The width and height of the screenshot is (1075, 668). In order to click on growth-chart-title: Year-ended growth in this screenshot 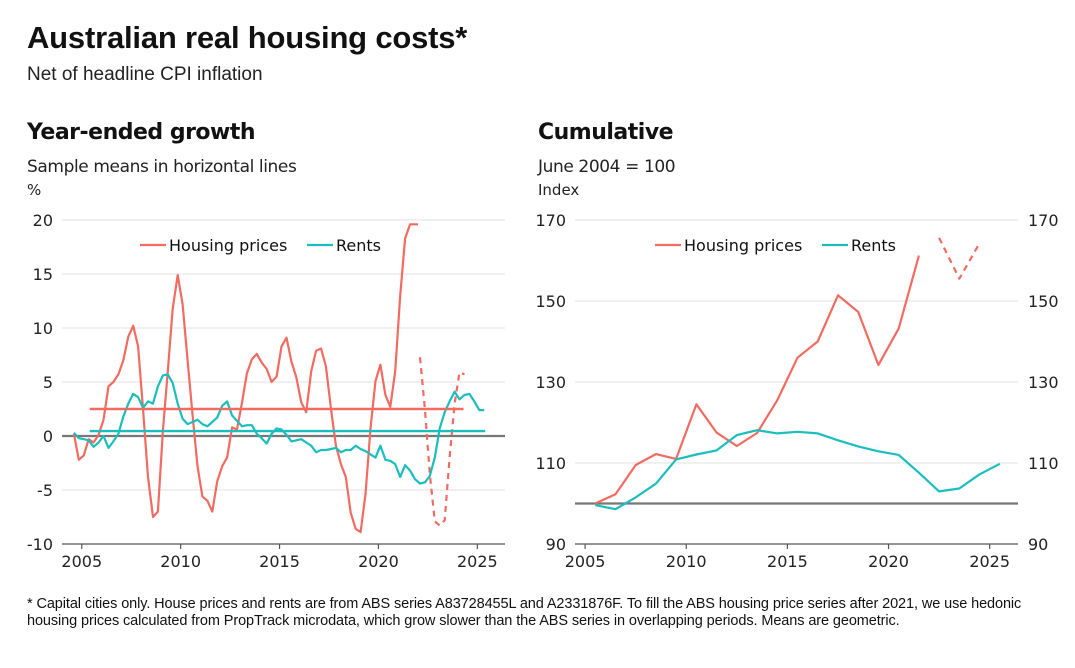, I will do `click(141, 132)`.